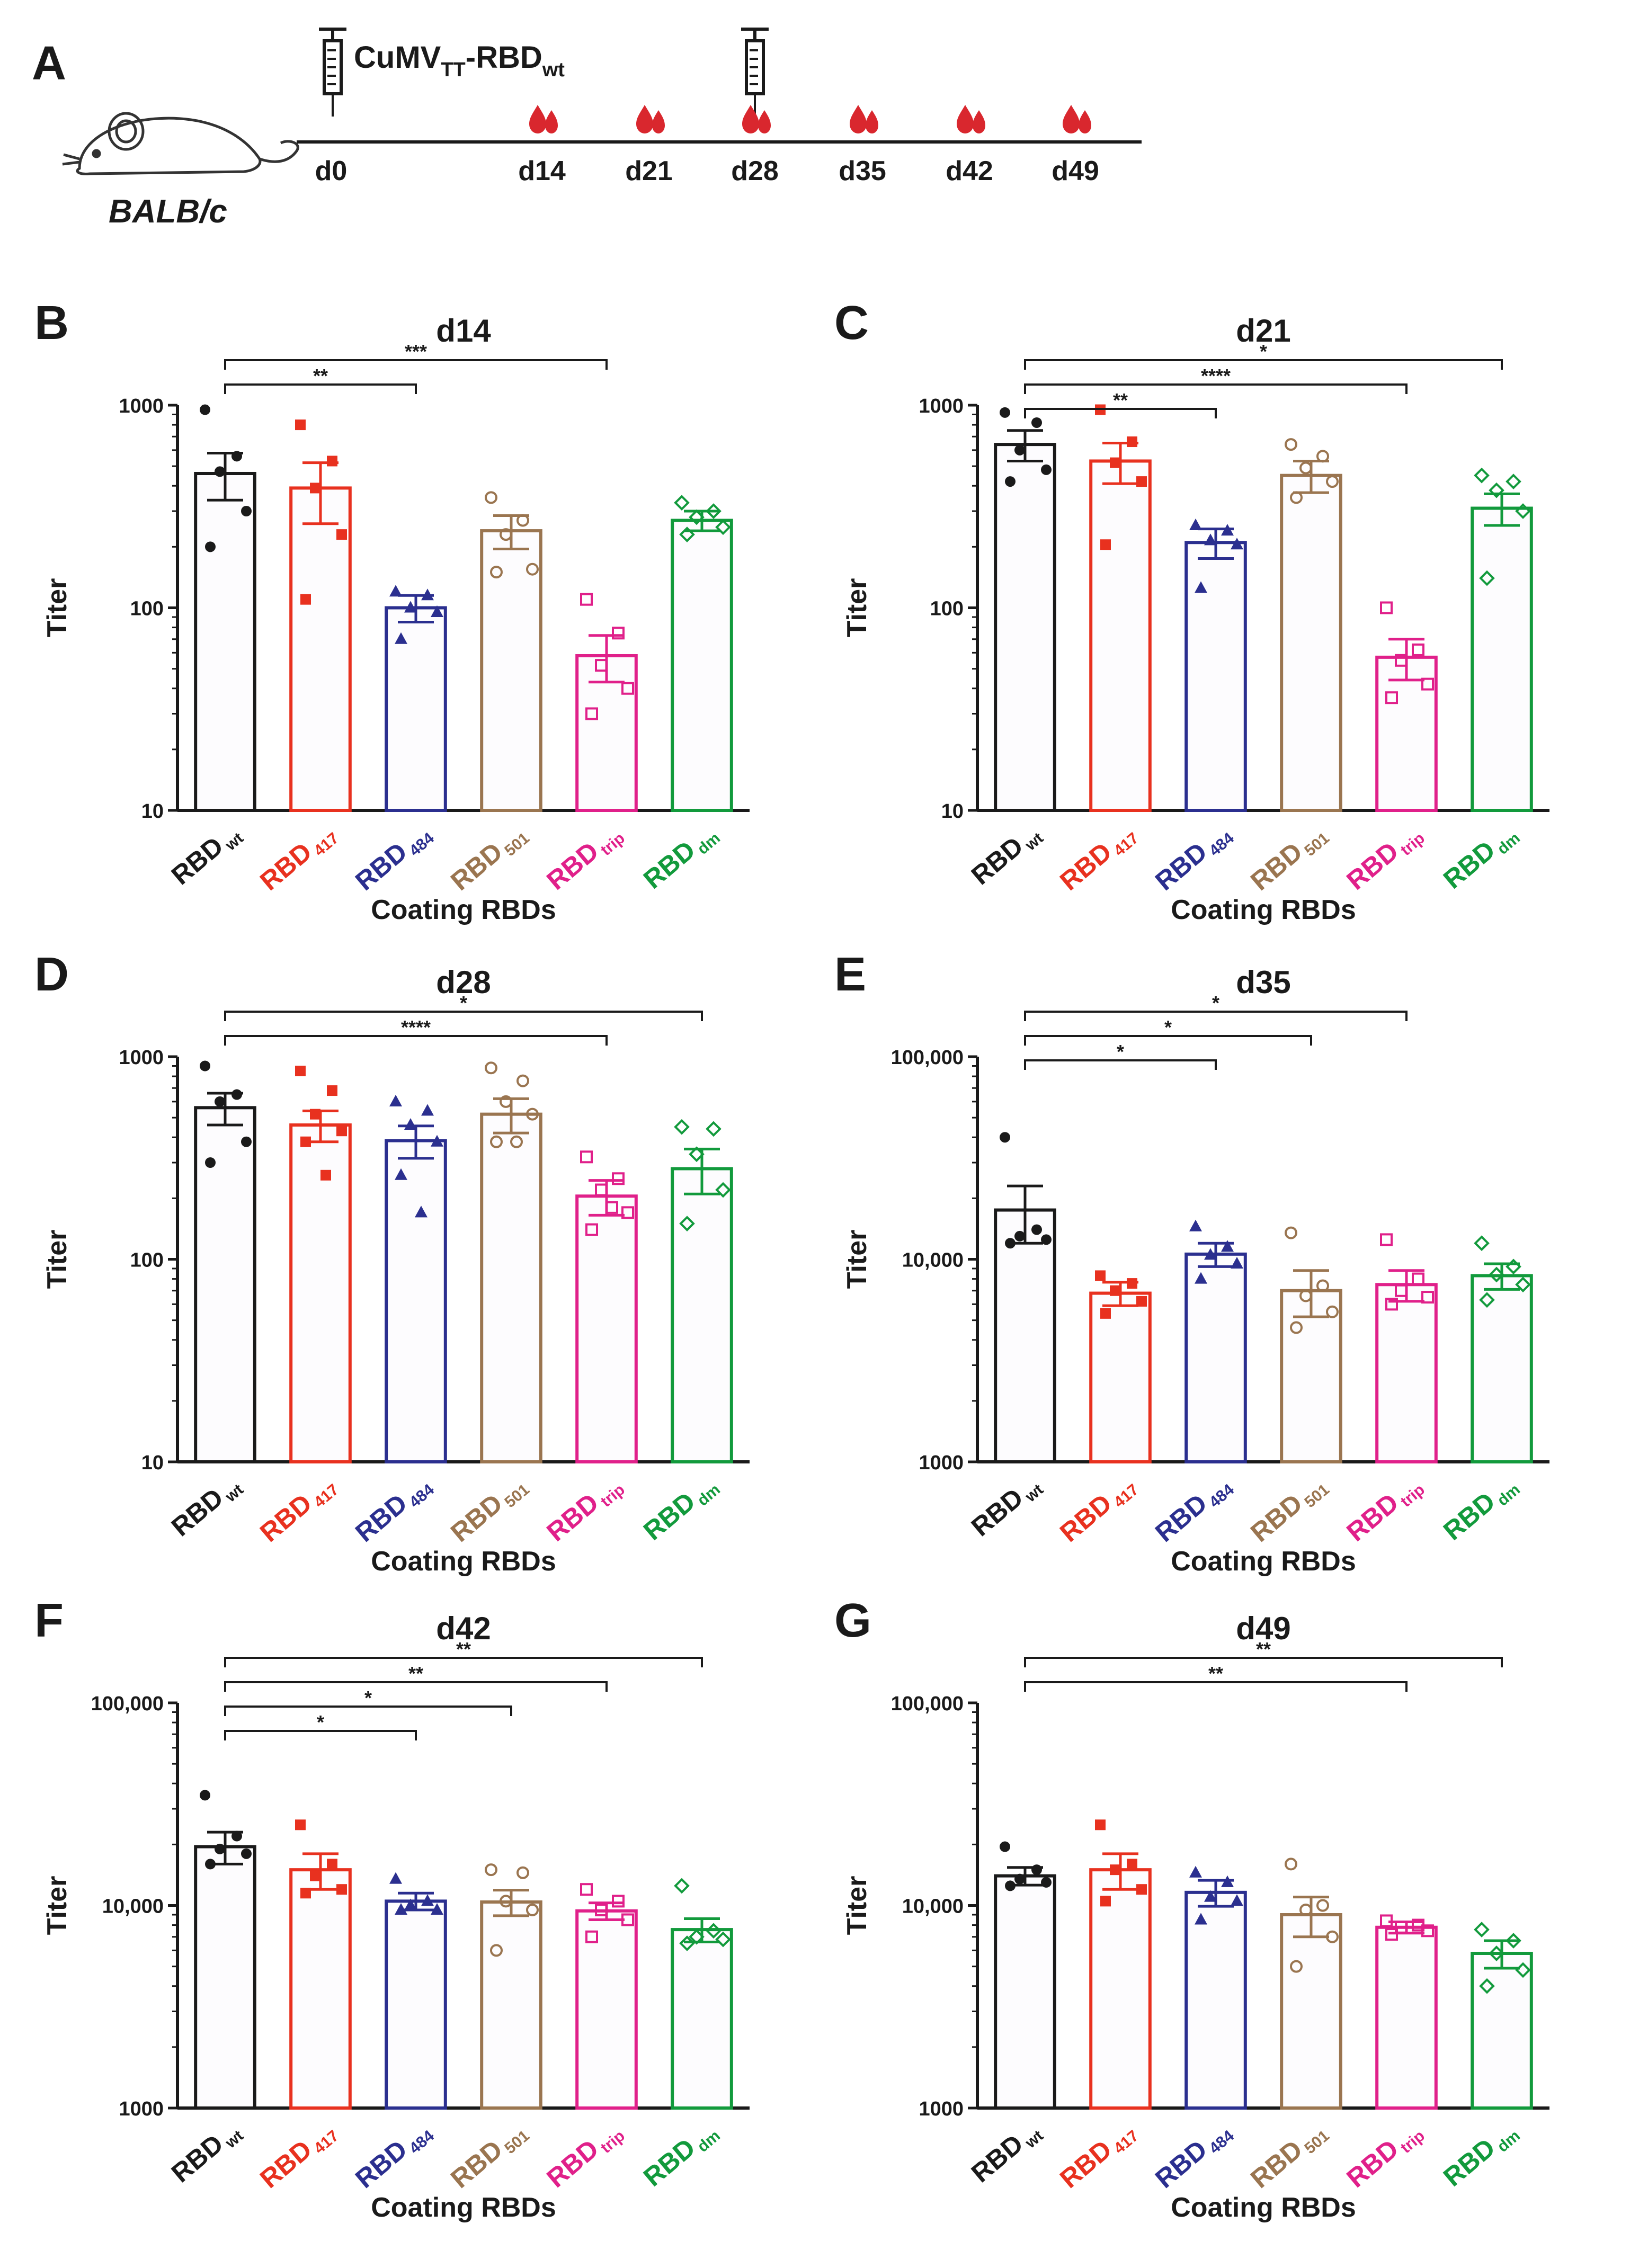 The image size is (1630, 2268). I want to click on x-tick-label: RBDdm, so click(681, 857).